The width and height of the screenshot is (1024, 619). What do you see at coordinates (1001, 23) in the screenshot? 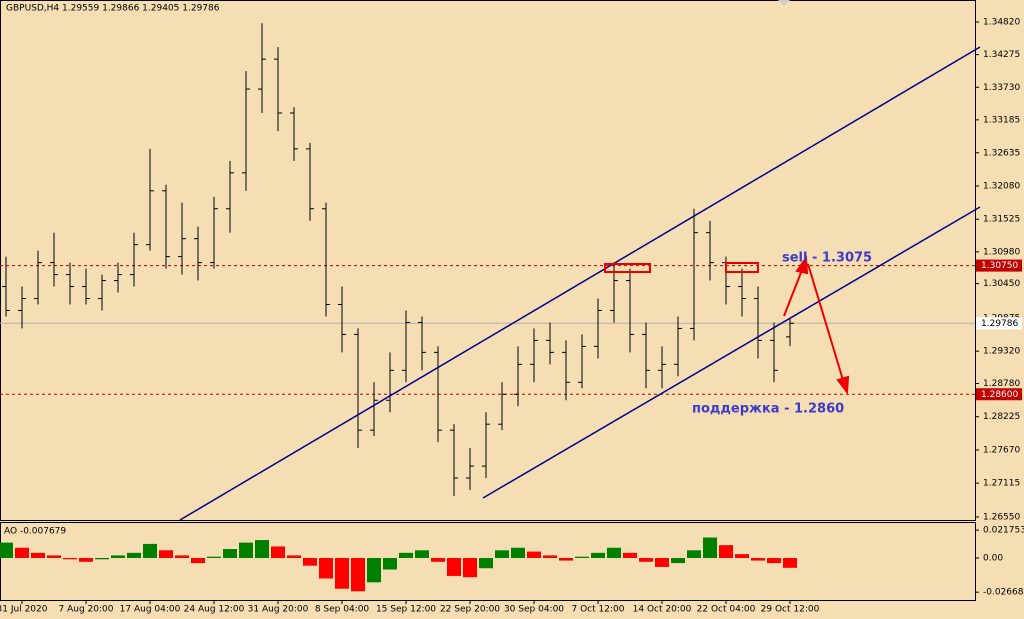
I see `y-tick-label: 1.34820` at bounding box center [1001, 23].